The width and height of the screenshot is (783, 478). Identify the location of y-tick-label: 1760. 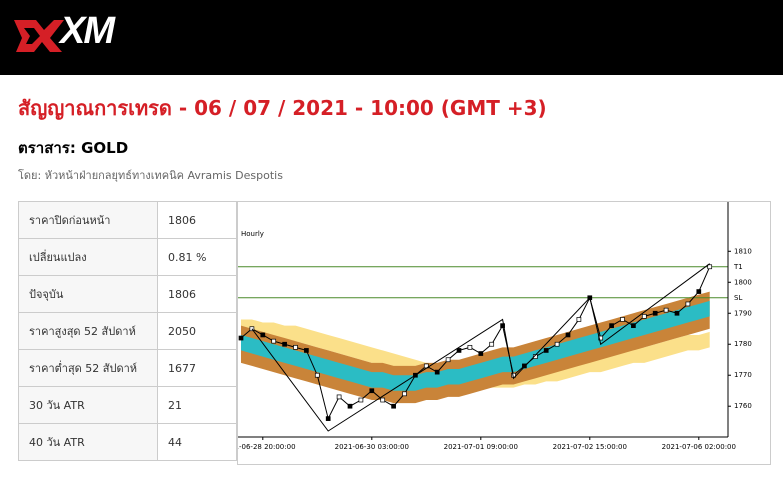
(743, 406).